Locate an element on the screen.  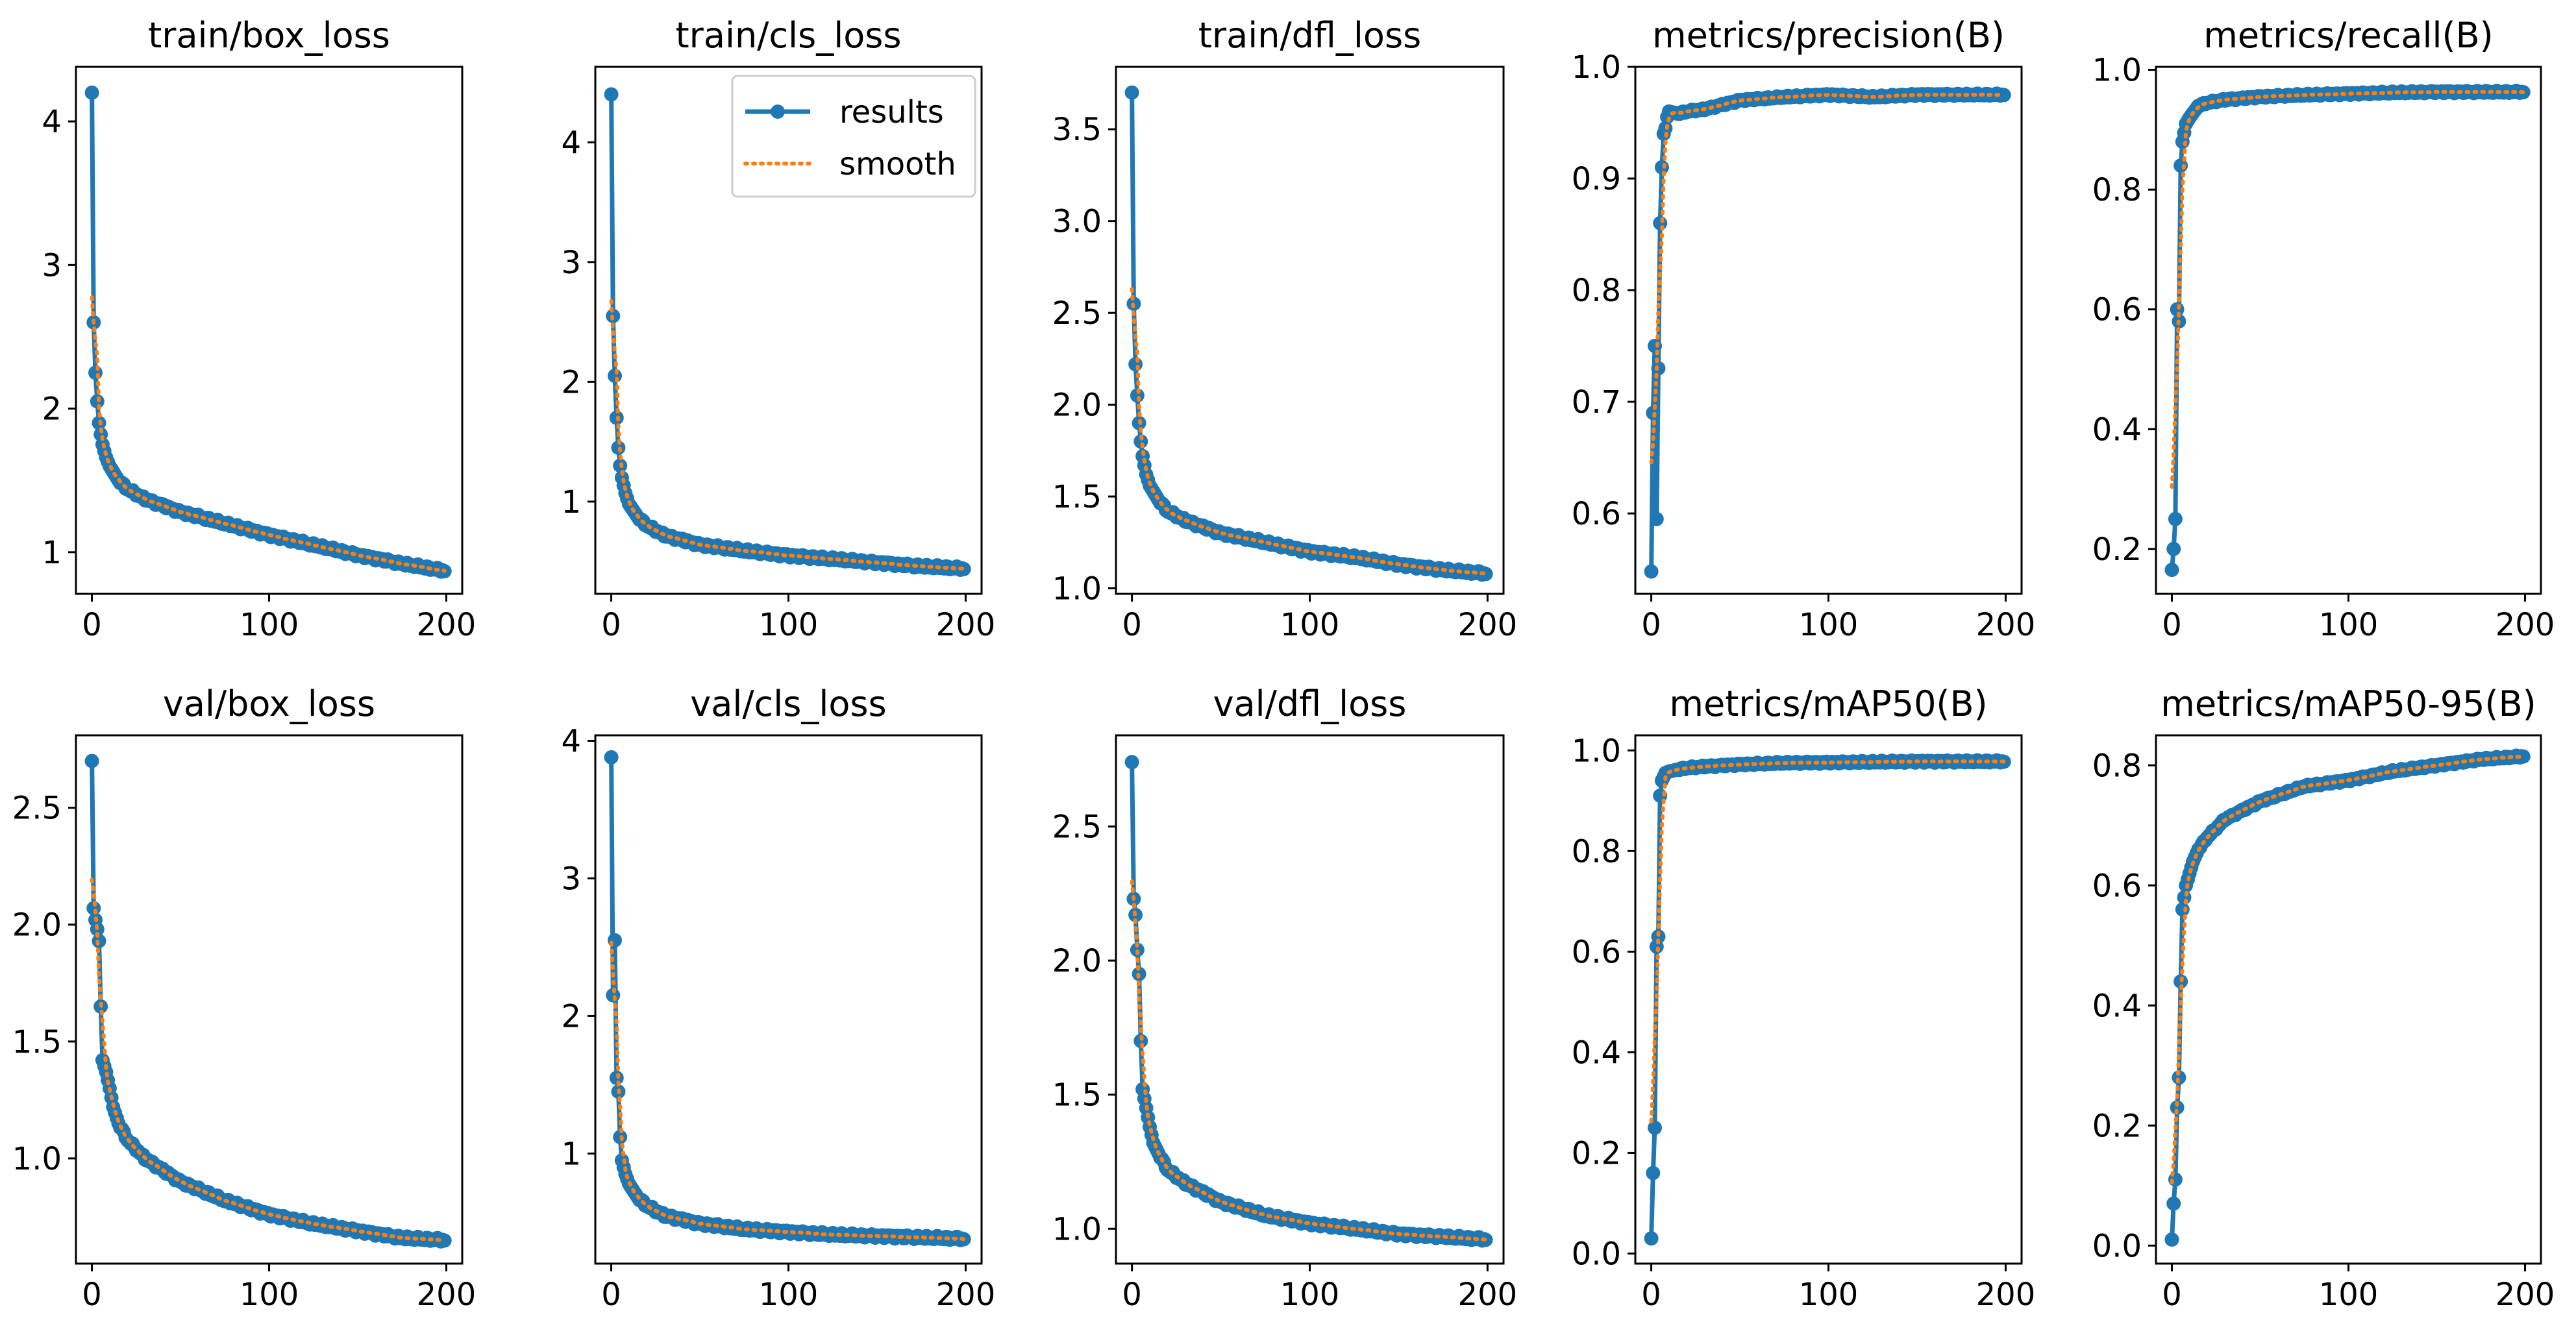
subplot: train/dfl_loss 0 100 200 1.0 1.5 2.0 2.5 3.0 3.5 is located at coordinates (1285, 329).